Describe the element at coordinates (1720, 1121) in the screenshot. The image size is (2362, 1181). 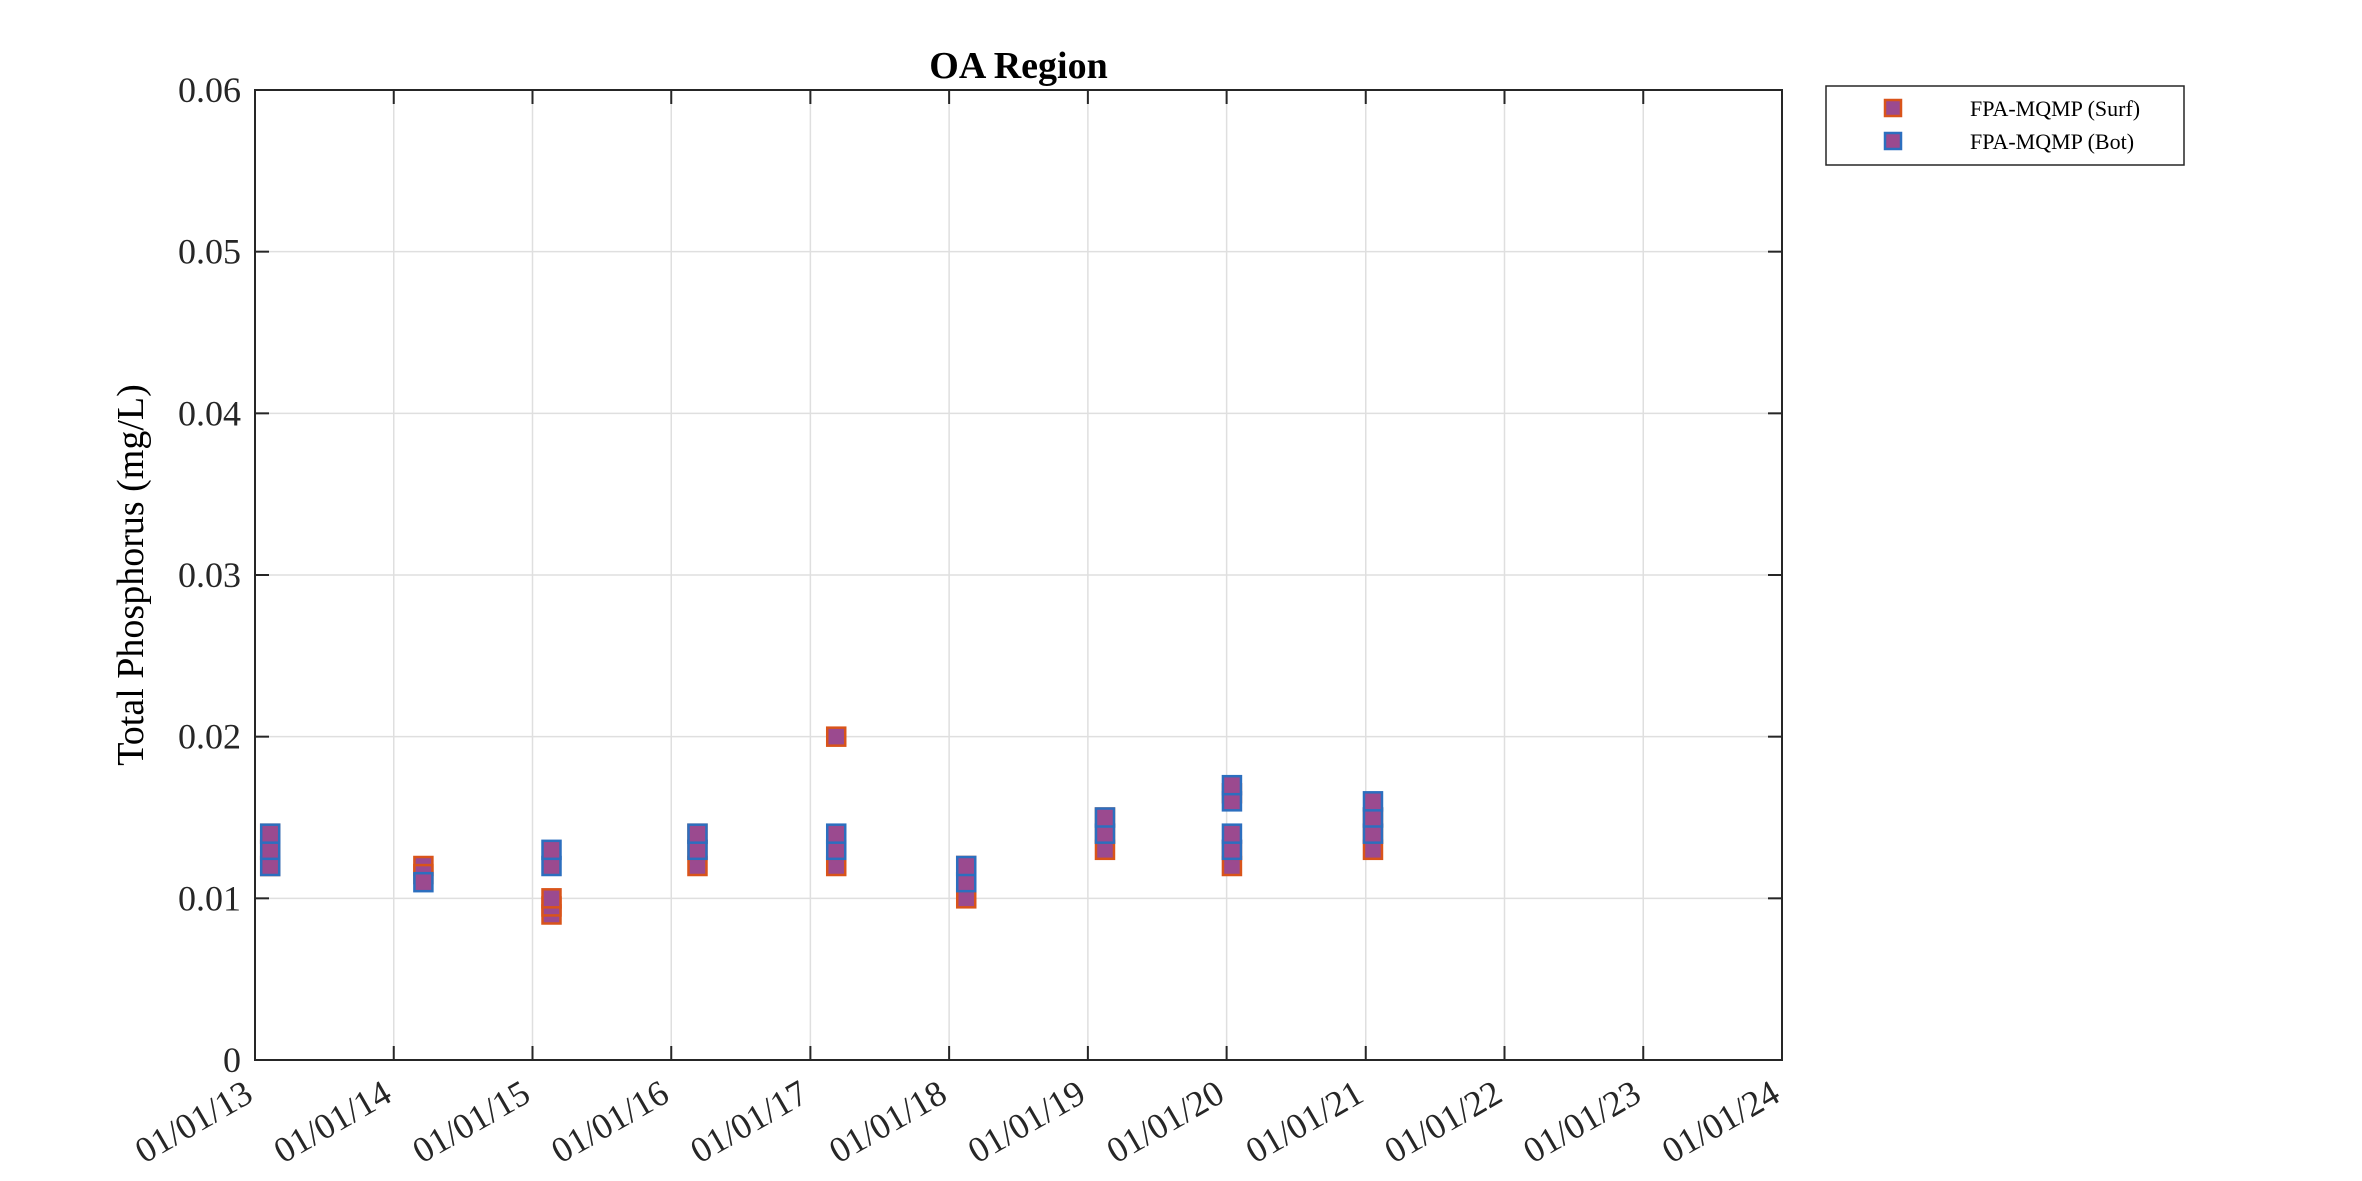
I see `x-tick-label: 01/01/24` at that location.